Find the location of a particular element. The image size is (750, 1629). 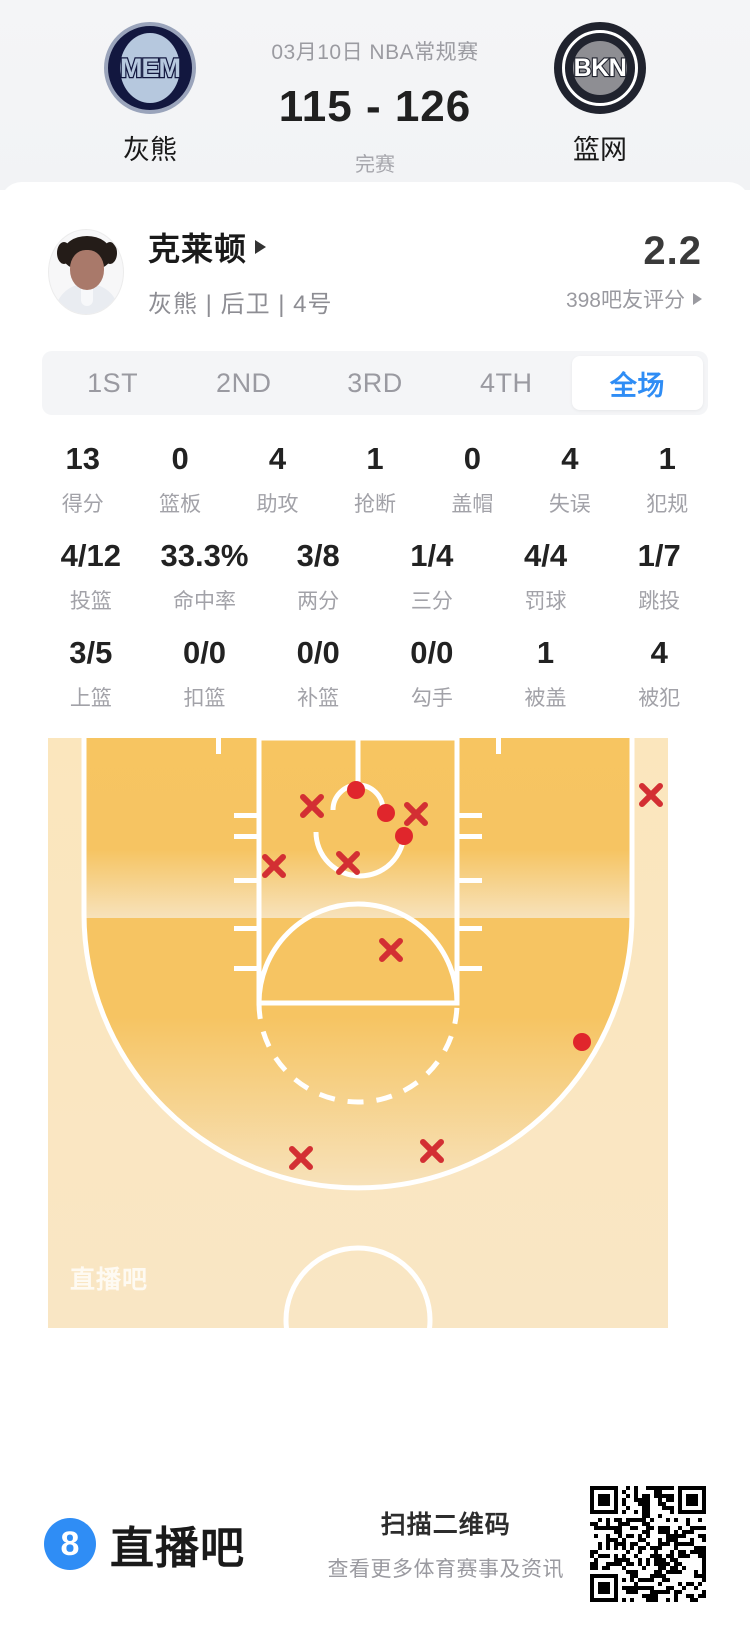

chevron-right-icon is located at coordinates (261, 247).